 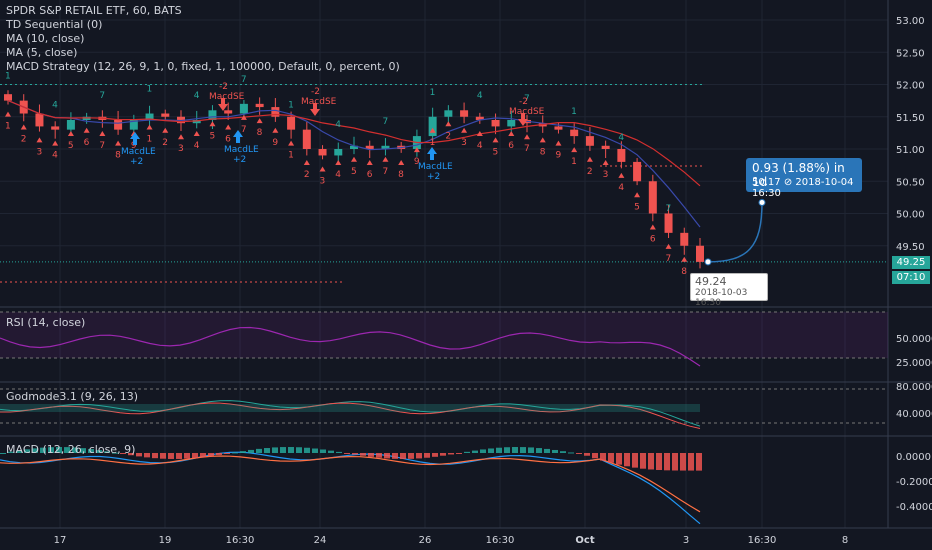 What do you see at coordinates (94, 10) in the screenshot?
I see `symbol-line: SPDR S&P RETAIL ETF, 60, BATS` at bounding box center [94, 10].